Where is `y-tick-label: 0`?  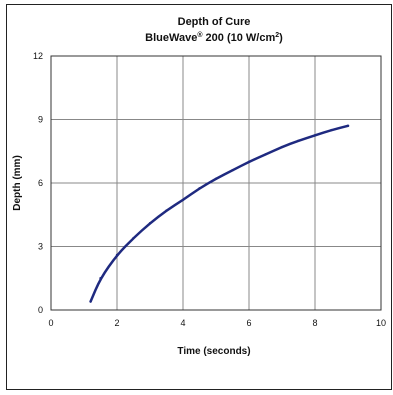 y-tick-label: 0 is located at coordinates (40, 310).